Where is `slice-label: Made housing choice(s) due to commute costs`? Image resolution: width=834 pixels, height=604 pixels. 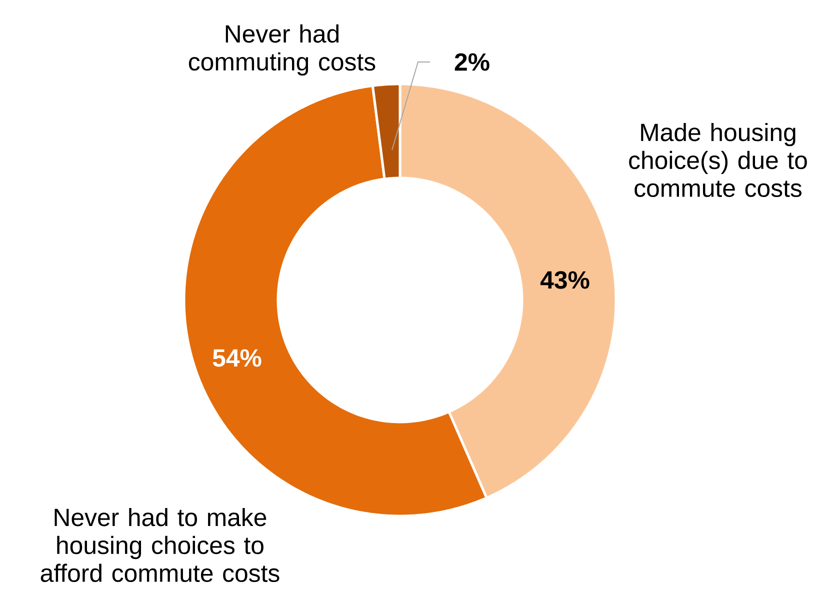
slice-label: Made housing choice(s) due to commute costs is located at coordinates (718, 160).